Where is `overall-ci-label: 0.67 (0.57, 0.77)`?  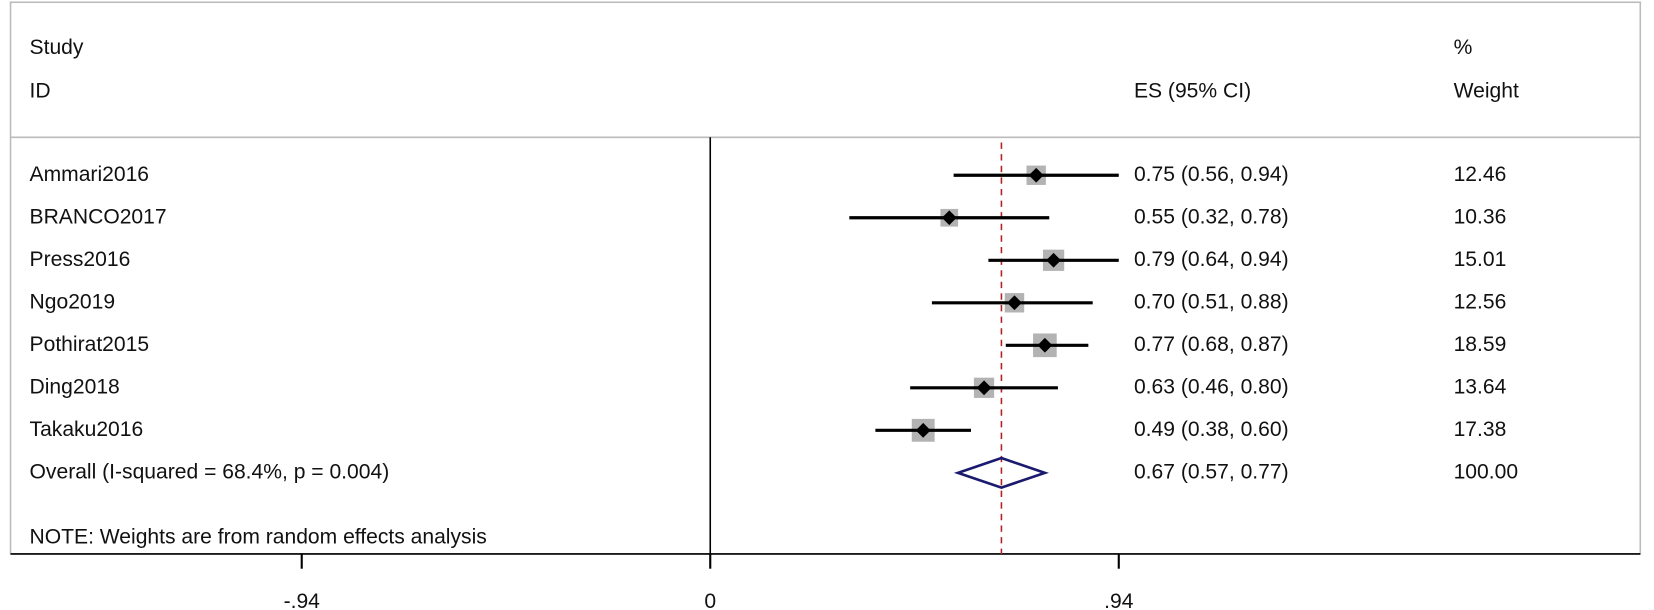
overall-ci-label: 0.67 (0.57, 0.77) is located at coordinates (1211, 471).